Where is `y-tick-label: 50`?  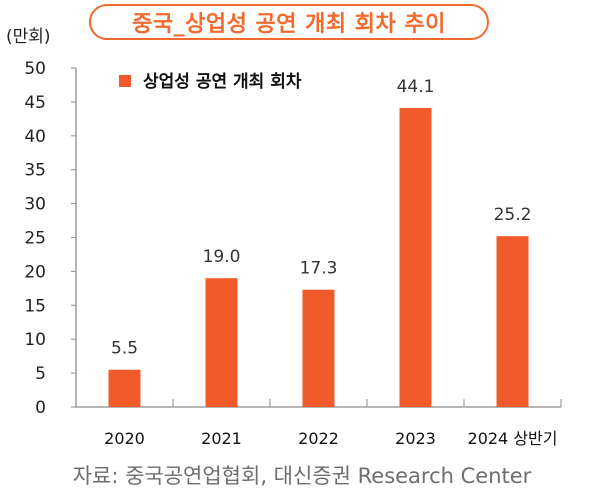 y-tick-label: 50 is located at coordinates (35, 69).